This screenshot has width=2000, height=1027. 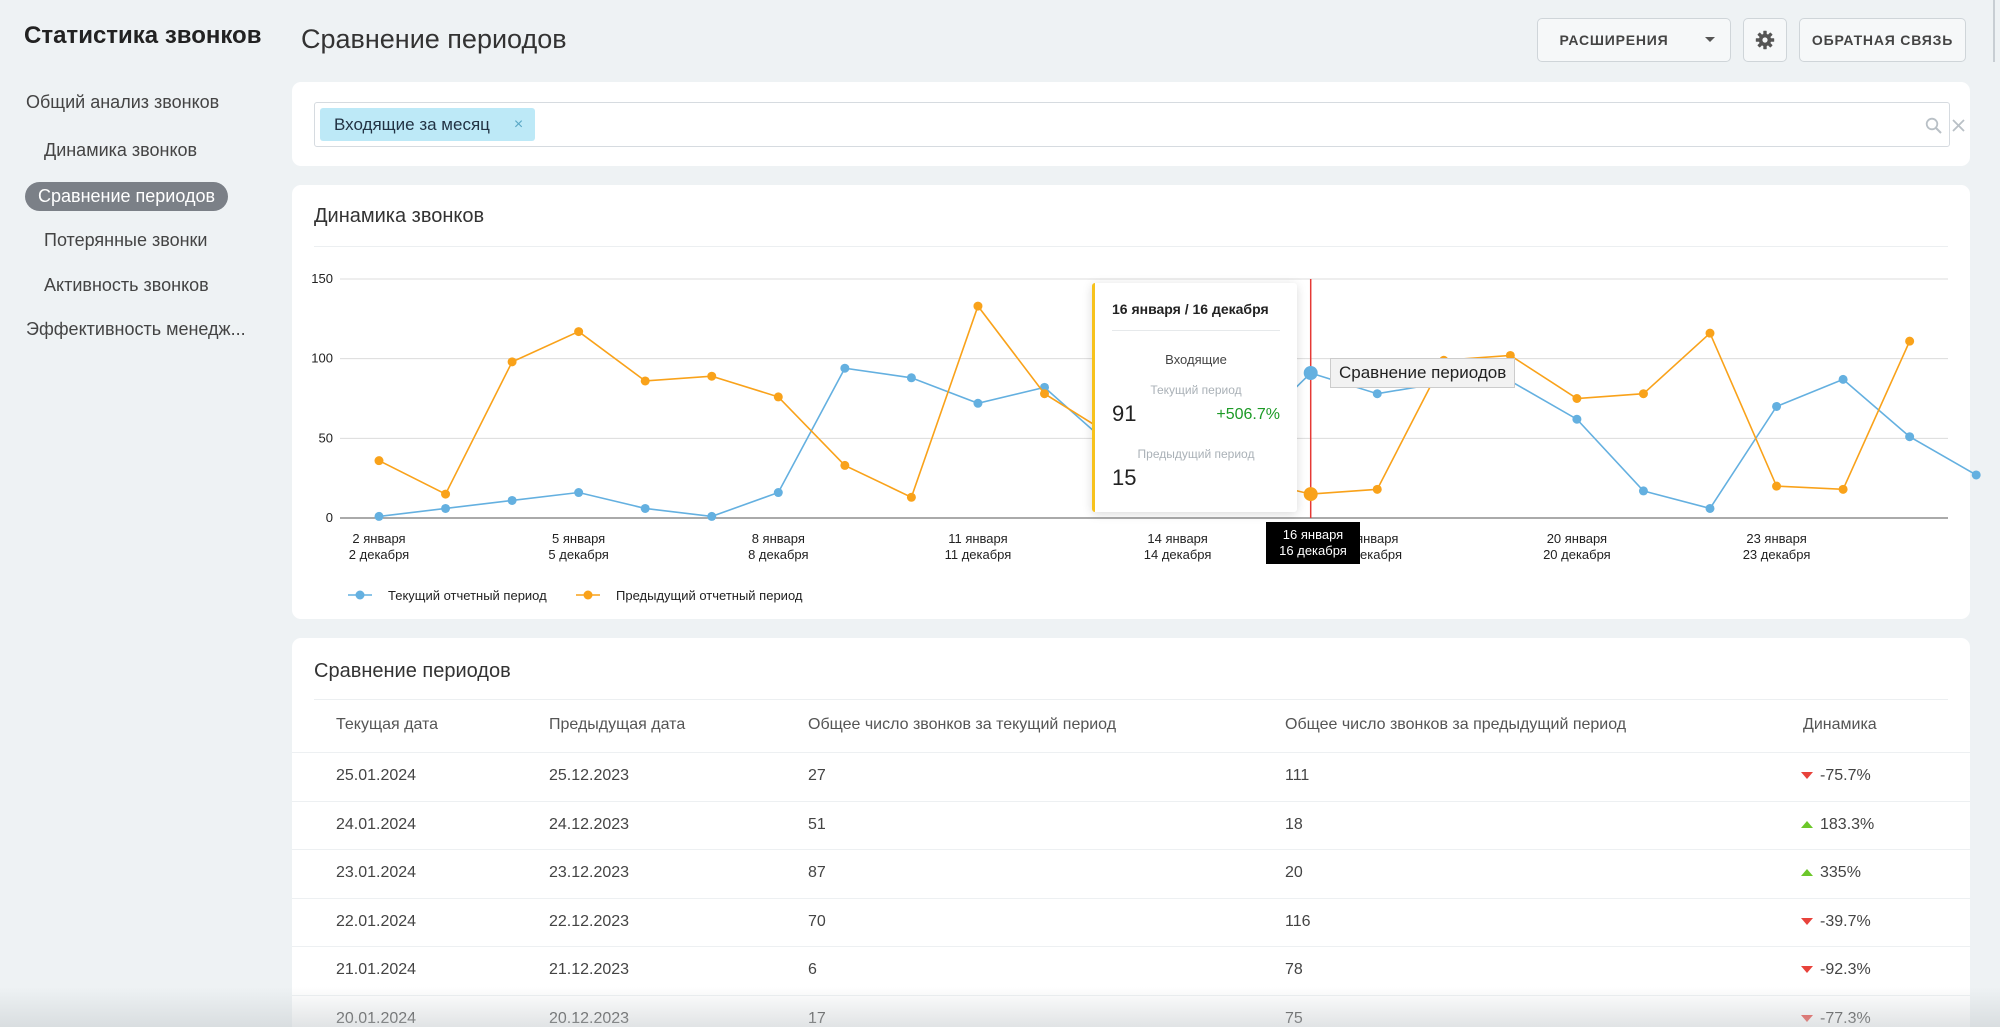 What do you see at coordinates (1837, 825) in the screenshot?
I see `dynamics-cell: 183.3%` at bounding box center [1837, 825].